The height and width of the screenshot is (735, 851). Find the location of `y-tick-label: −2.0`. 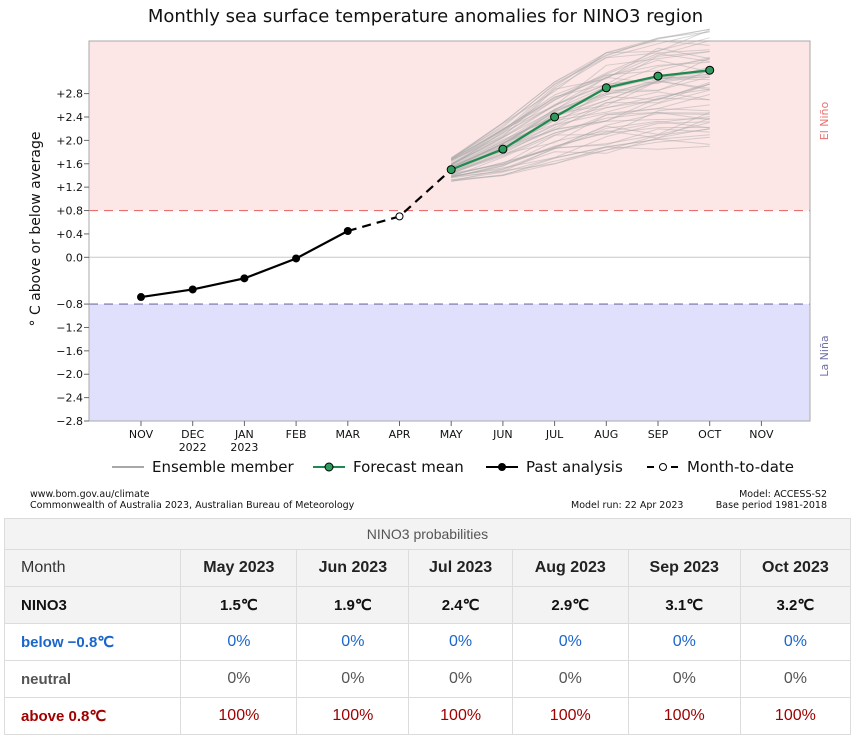

y-tick-label: −2.0 is located at coordinates (69, 374).